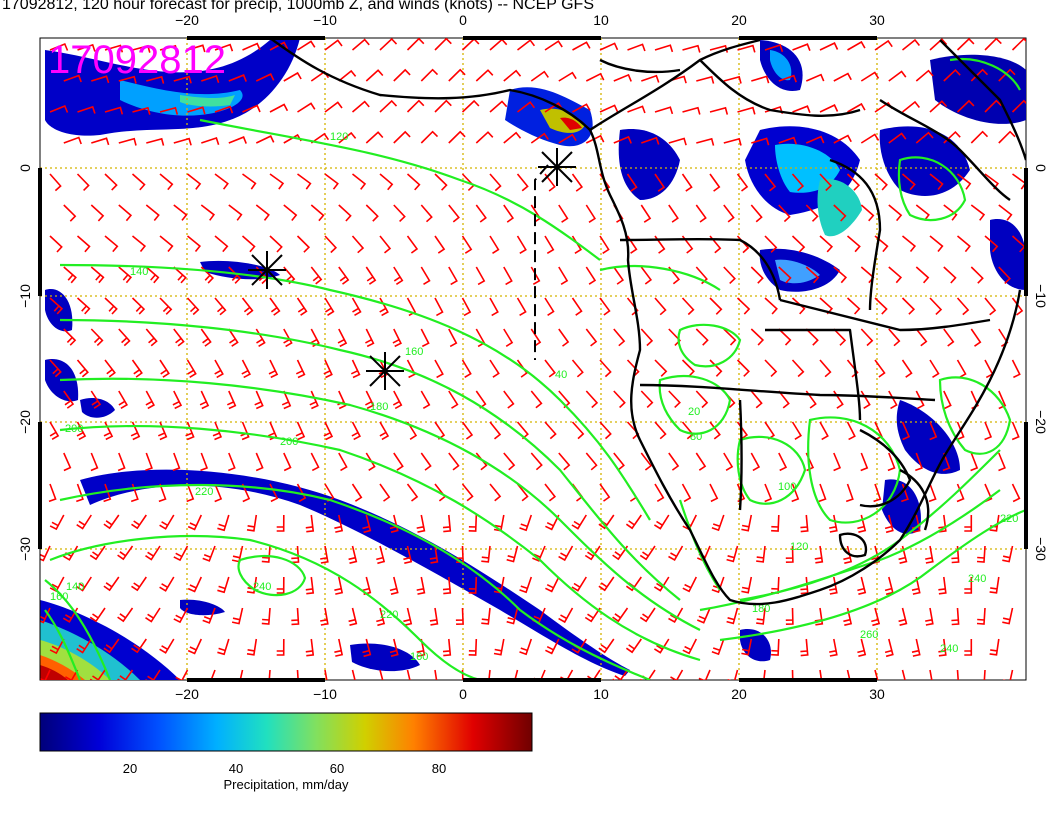  What do you see at coordinates (286, 732) in the screenshot?
I see `colorbar-gradient` at bounding box center [286, 732].